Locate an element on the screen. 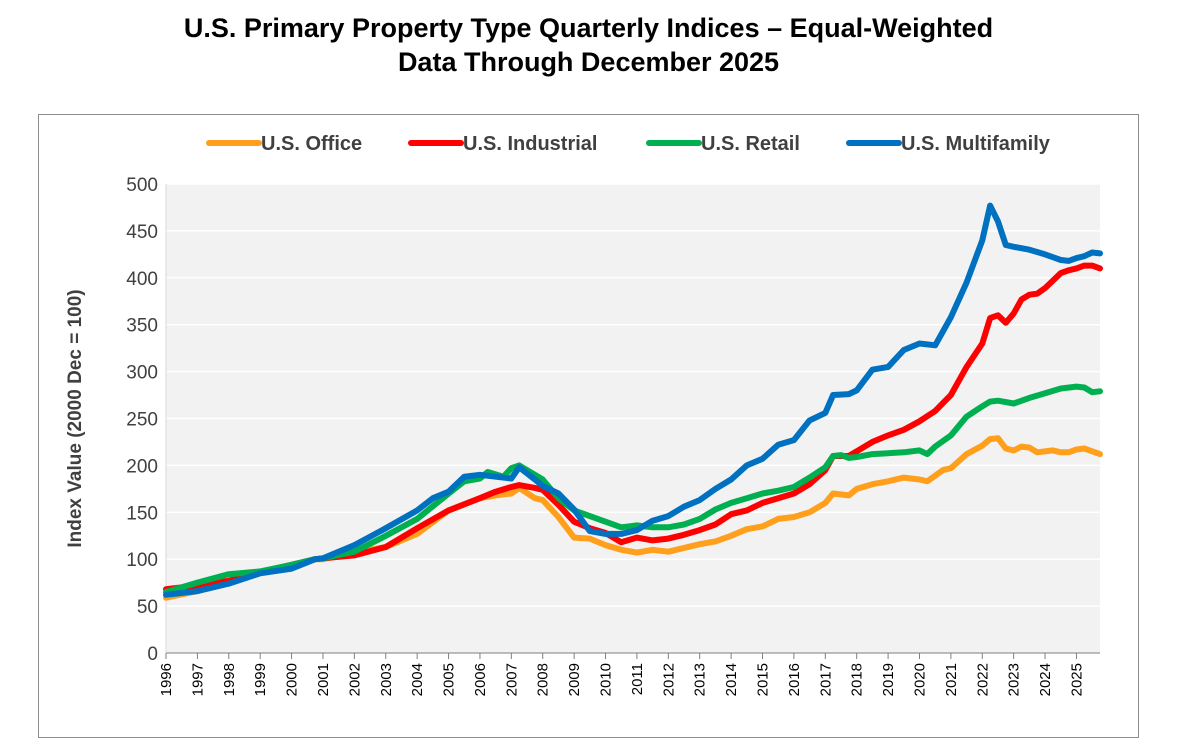 This screenshot has height=752, width=1177. legend-label: U.S. Office is located at coordinates (311, 144).